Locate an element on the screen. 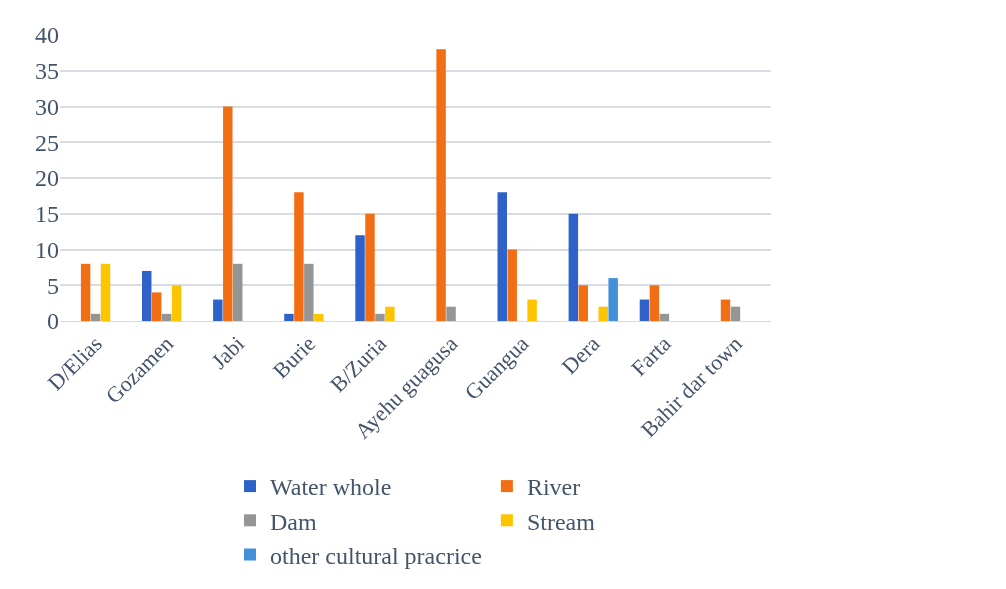  x-tick-label: Jabi is located at coordinates (228, 352).